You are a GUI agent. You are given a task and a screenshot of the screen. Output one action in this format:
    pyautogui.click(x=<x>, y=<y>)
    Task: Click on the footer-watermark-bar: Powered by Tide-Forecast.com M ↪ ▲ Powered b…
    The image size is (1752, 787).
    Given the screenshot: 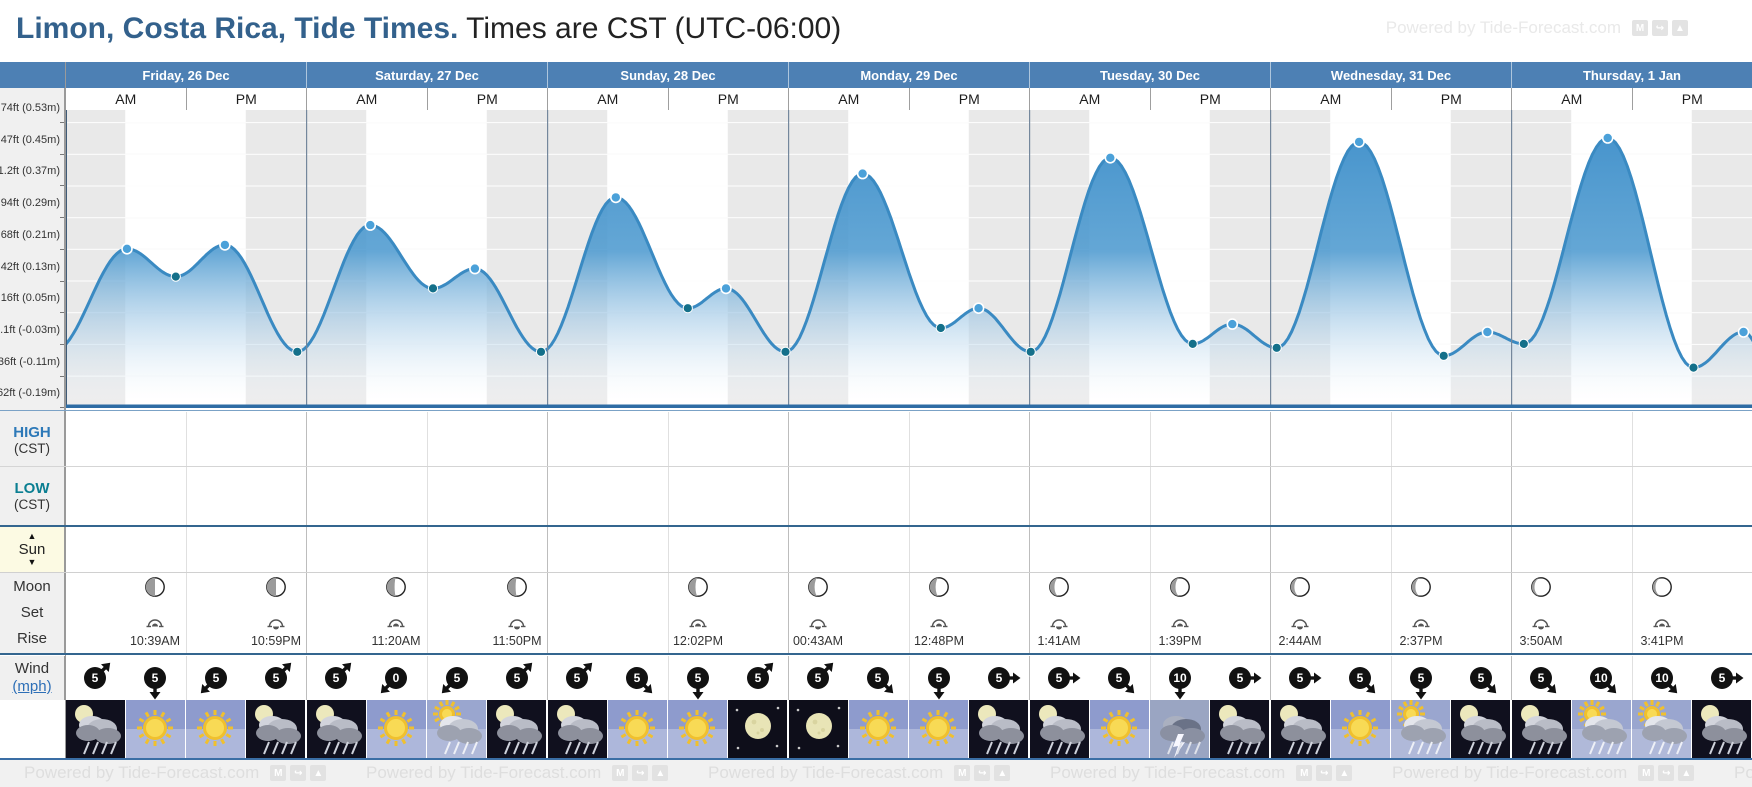 What is the action you would take?
    pyautogui.click(x=876, y=773)
    